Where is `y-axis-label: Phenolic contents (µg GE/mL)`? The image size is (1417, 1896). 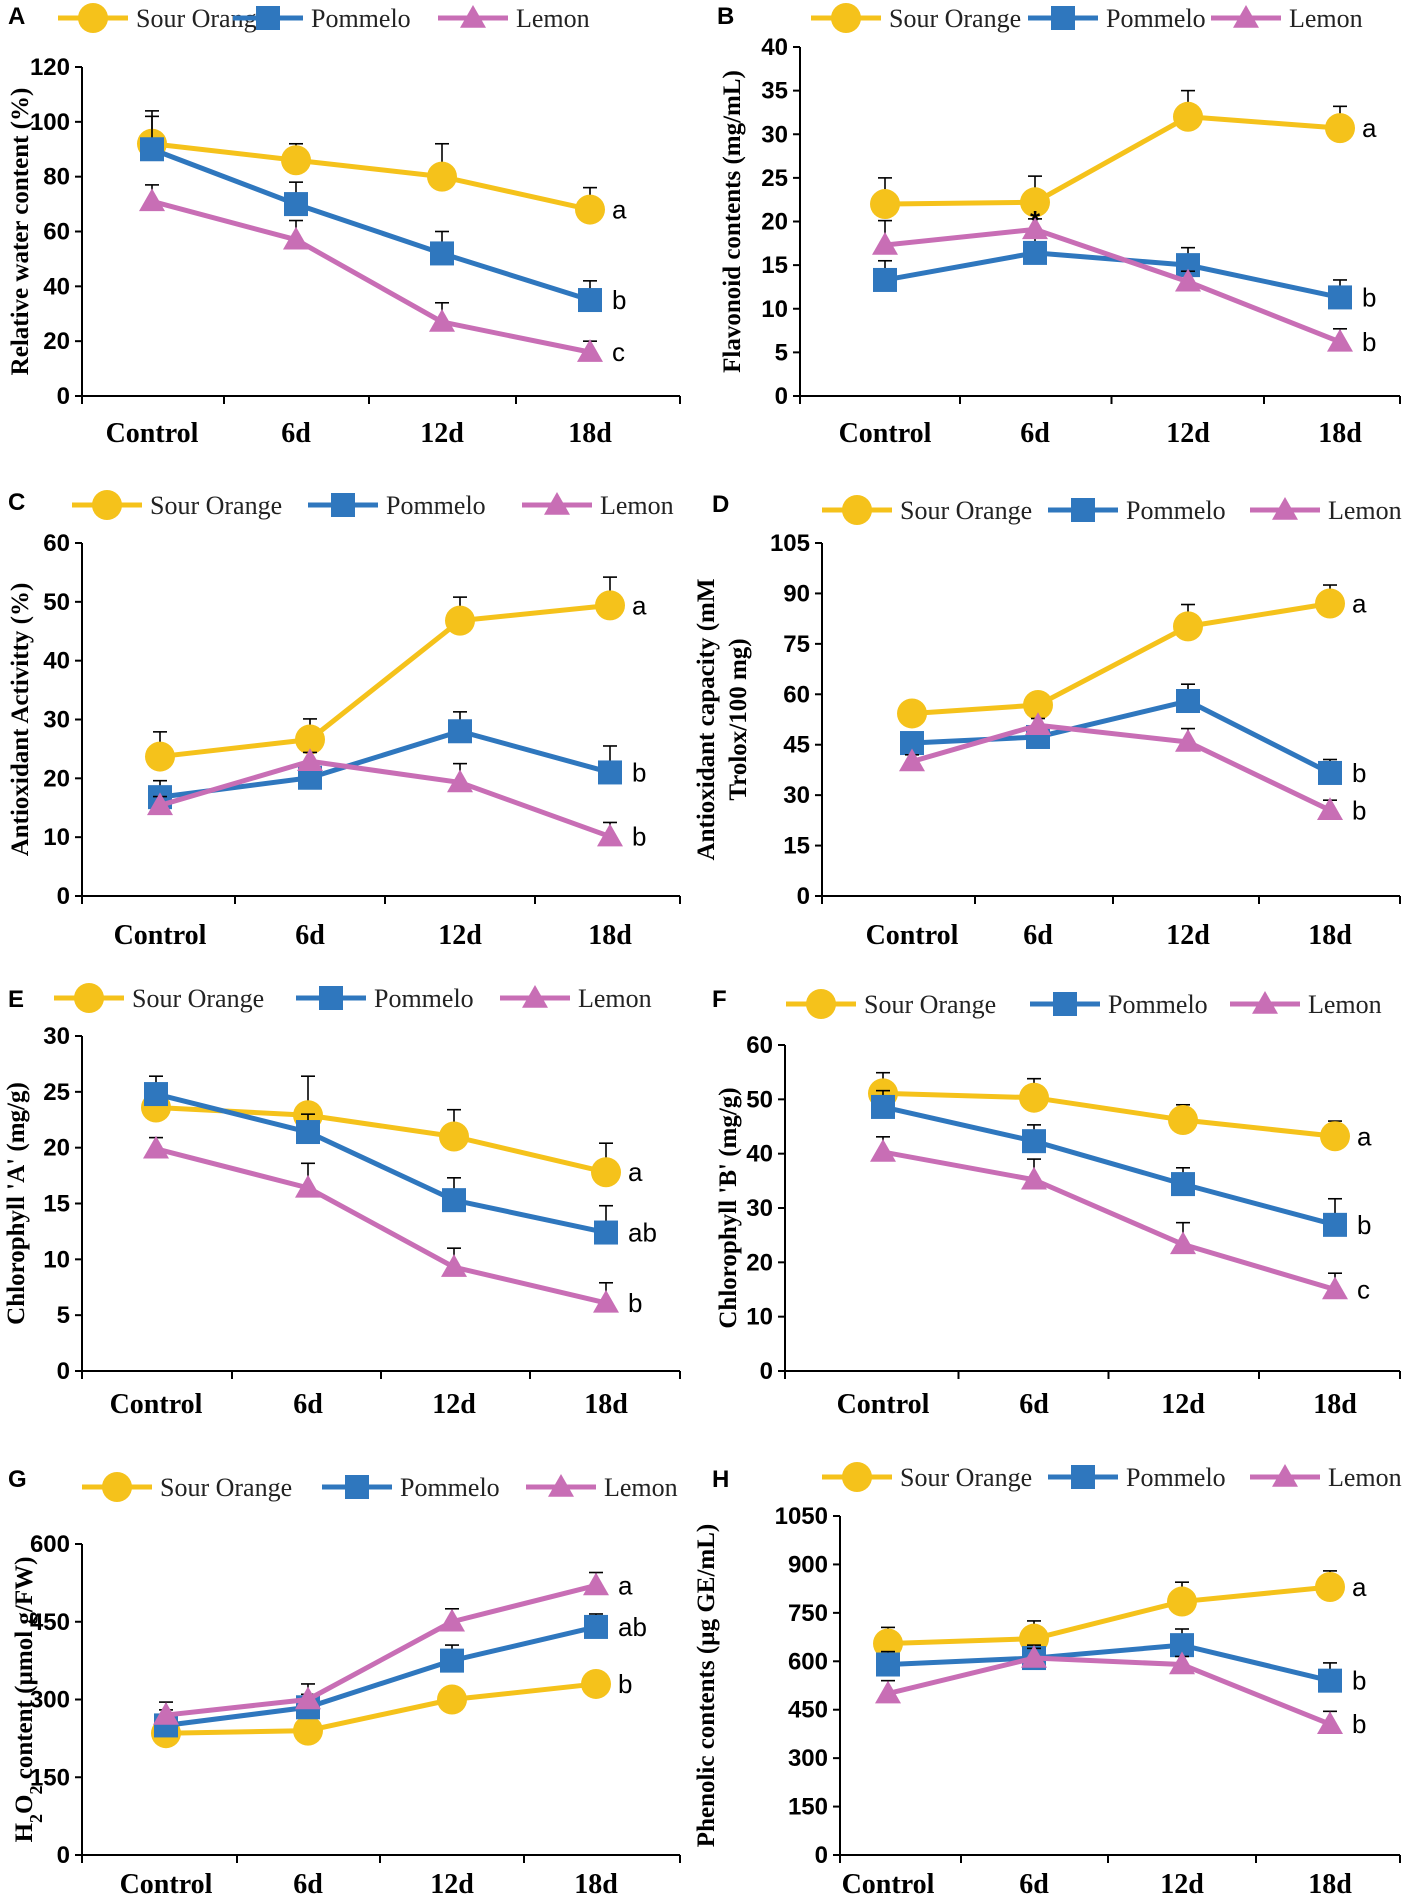 y-axis-label: Phenolic contents (µg GE/mL) is located at coordinates (706, 1685).